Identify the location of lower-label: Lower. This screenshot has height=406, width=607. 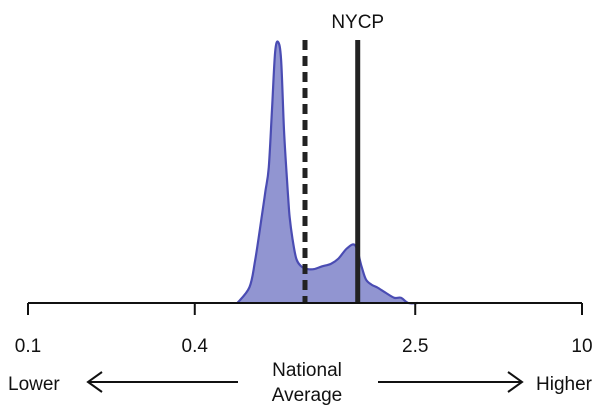
(34, 384).